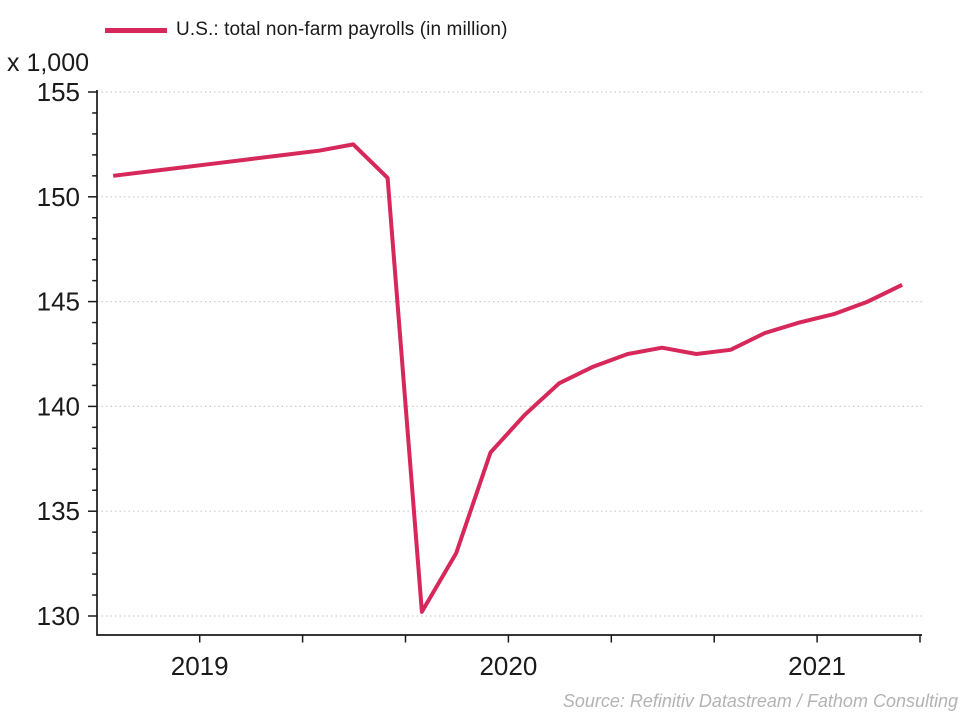 This screenshot has height=720, width=960. Describe the element at coordinates (58, 197) in the screenshot. I see `y-tick-label: 150` at that location.